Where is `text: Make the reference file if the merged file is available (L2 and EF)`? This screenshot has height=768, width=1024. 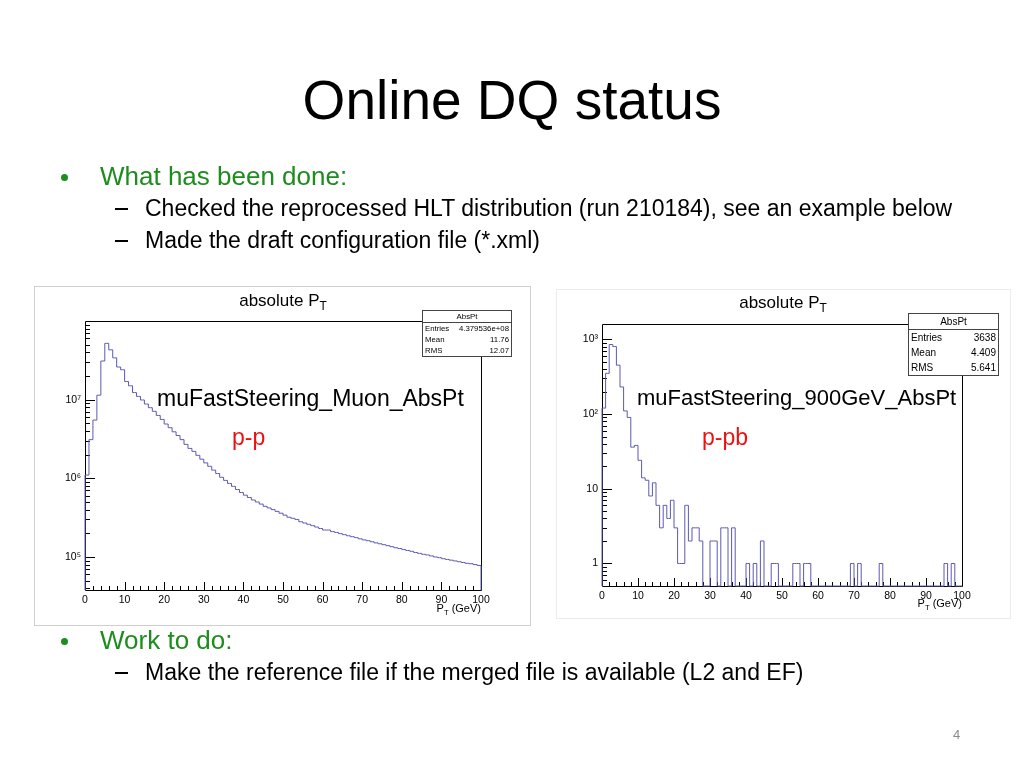
text: Make the reference file if the merged file is available (L2 and EF) is located at coordinates (474, 672).